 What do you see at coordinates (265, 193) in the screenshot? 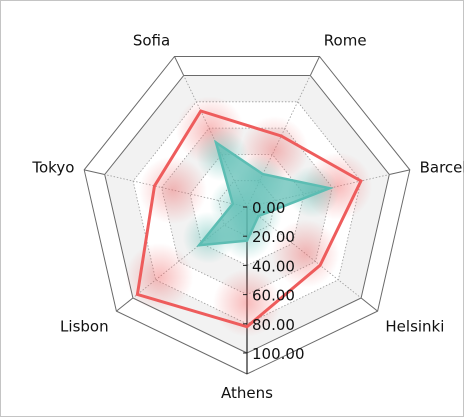
I see `series-teal-area` at bounding box center [265, 193].